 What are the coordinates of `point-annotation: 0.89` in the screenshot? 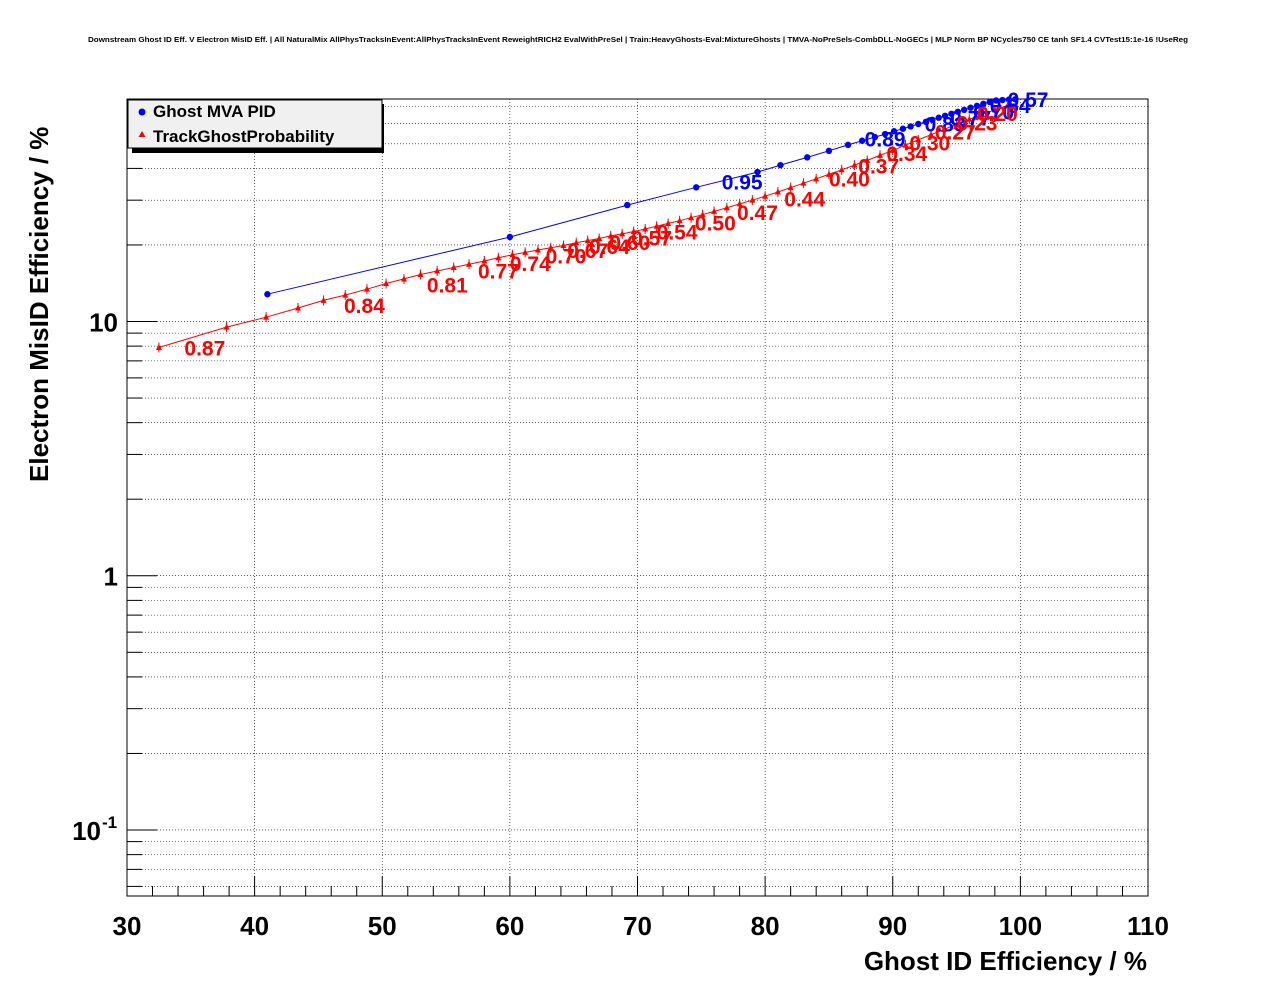 It's located at (885, 139).